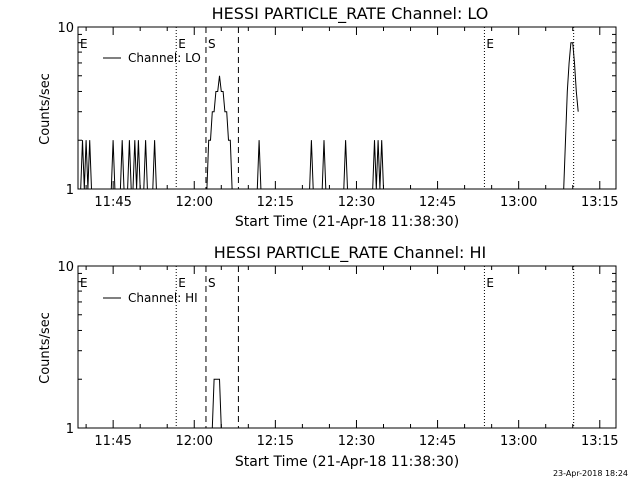  Describe the element at coordinates (163, 298) in the screenshot. I see `legend-label: Channel: HI` at that location.